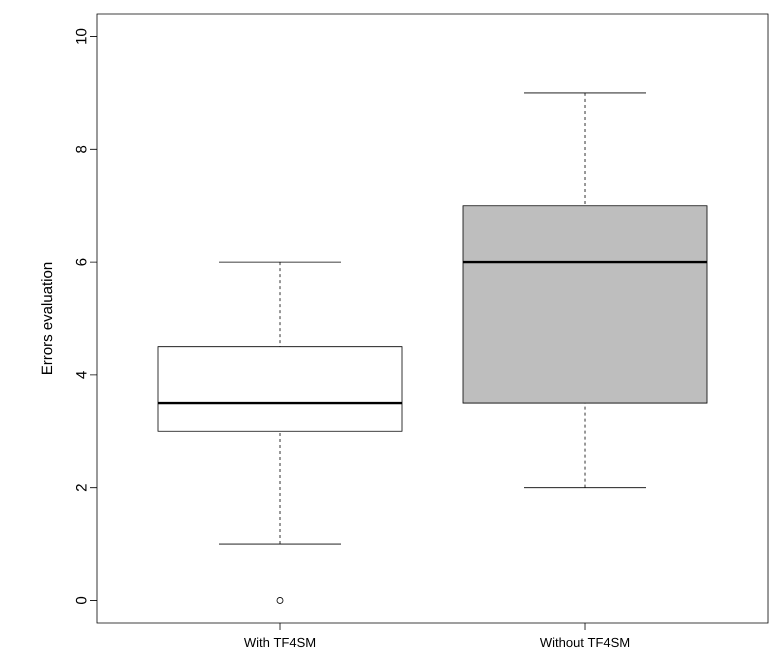 Image resolution: width=770 pixels, height=666 pixels. Describe the element at coordinates (81, 600) in the screenshot. I see `y-tick-label: 0` at that location.